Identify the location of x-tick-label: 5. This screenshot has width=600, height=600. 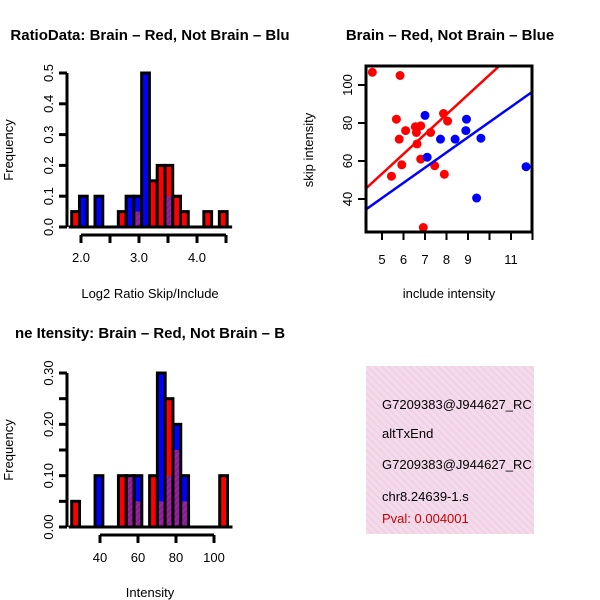
(381, 259).